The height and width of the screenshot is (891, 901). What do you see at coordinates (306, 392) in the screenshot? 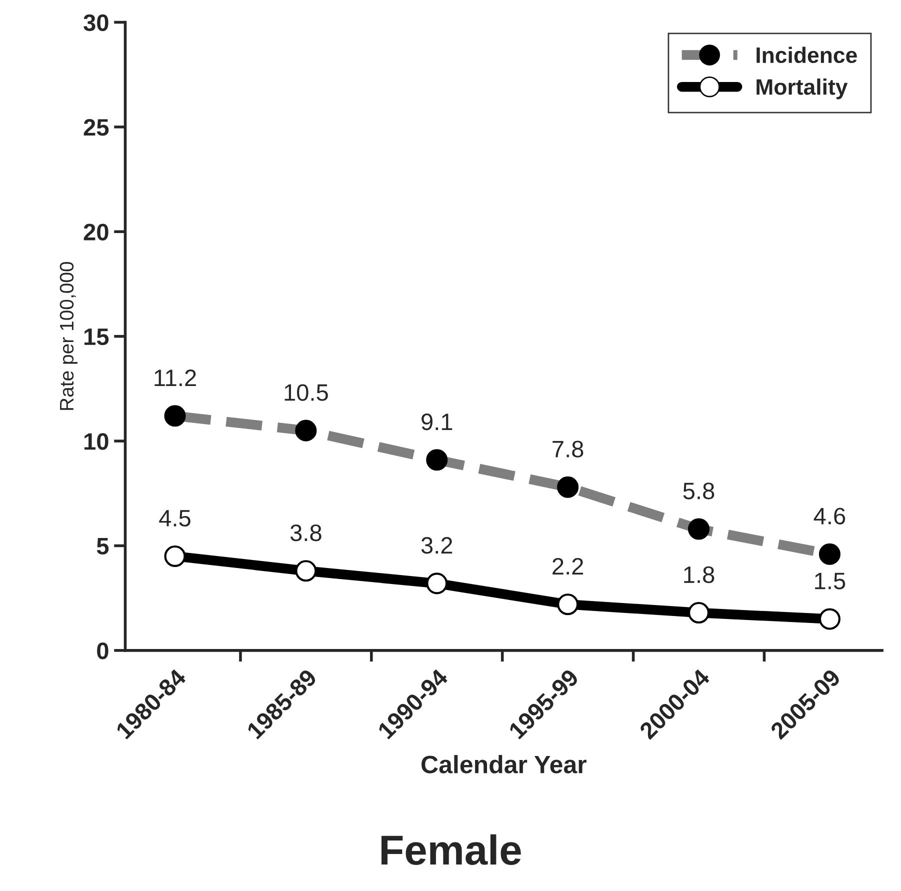
I see `data-label: 10.5` at bounding box center [306, 392].